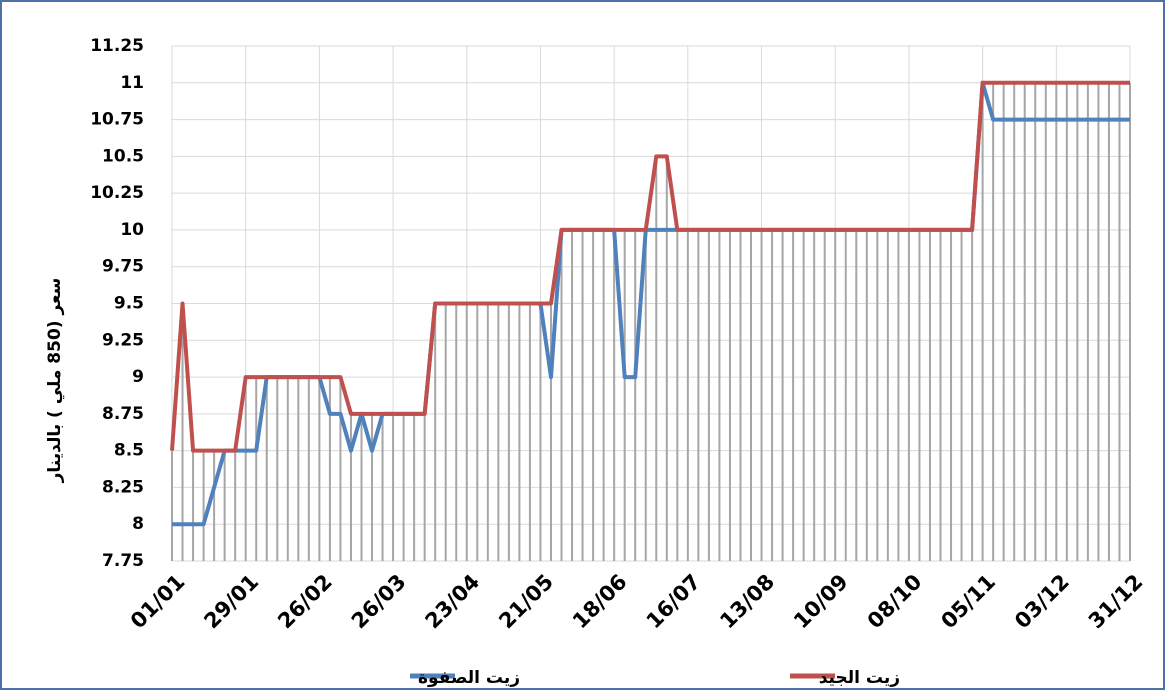 The height and width of the screenshot is (691, 1166). What do you see at coordinates (469, 678) in the screenshot?
I see `legend-label: زيت الصفوة` at bounding box center [469, 678].